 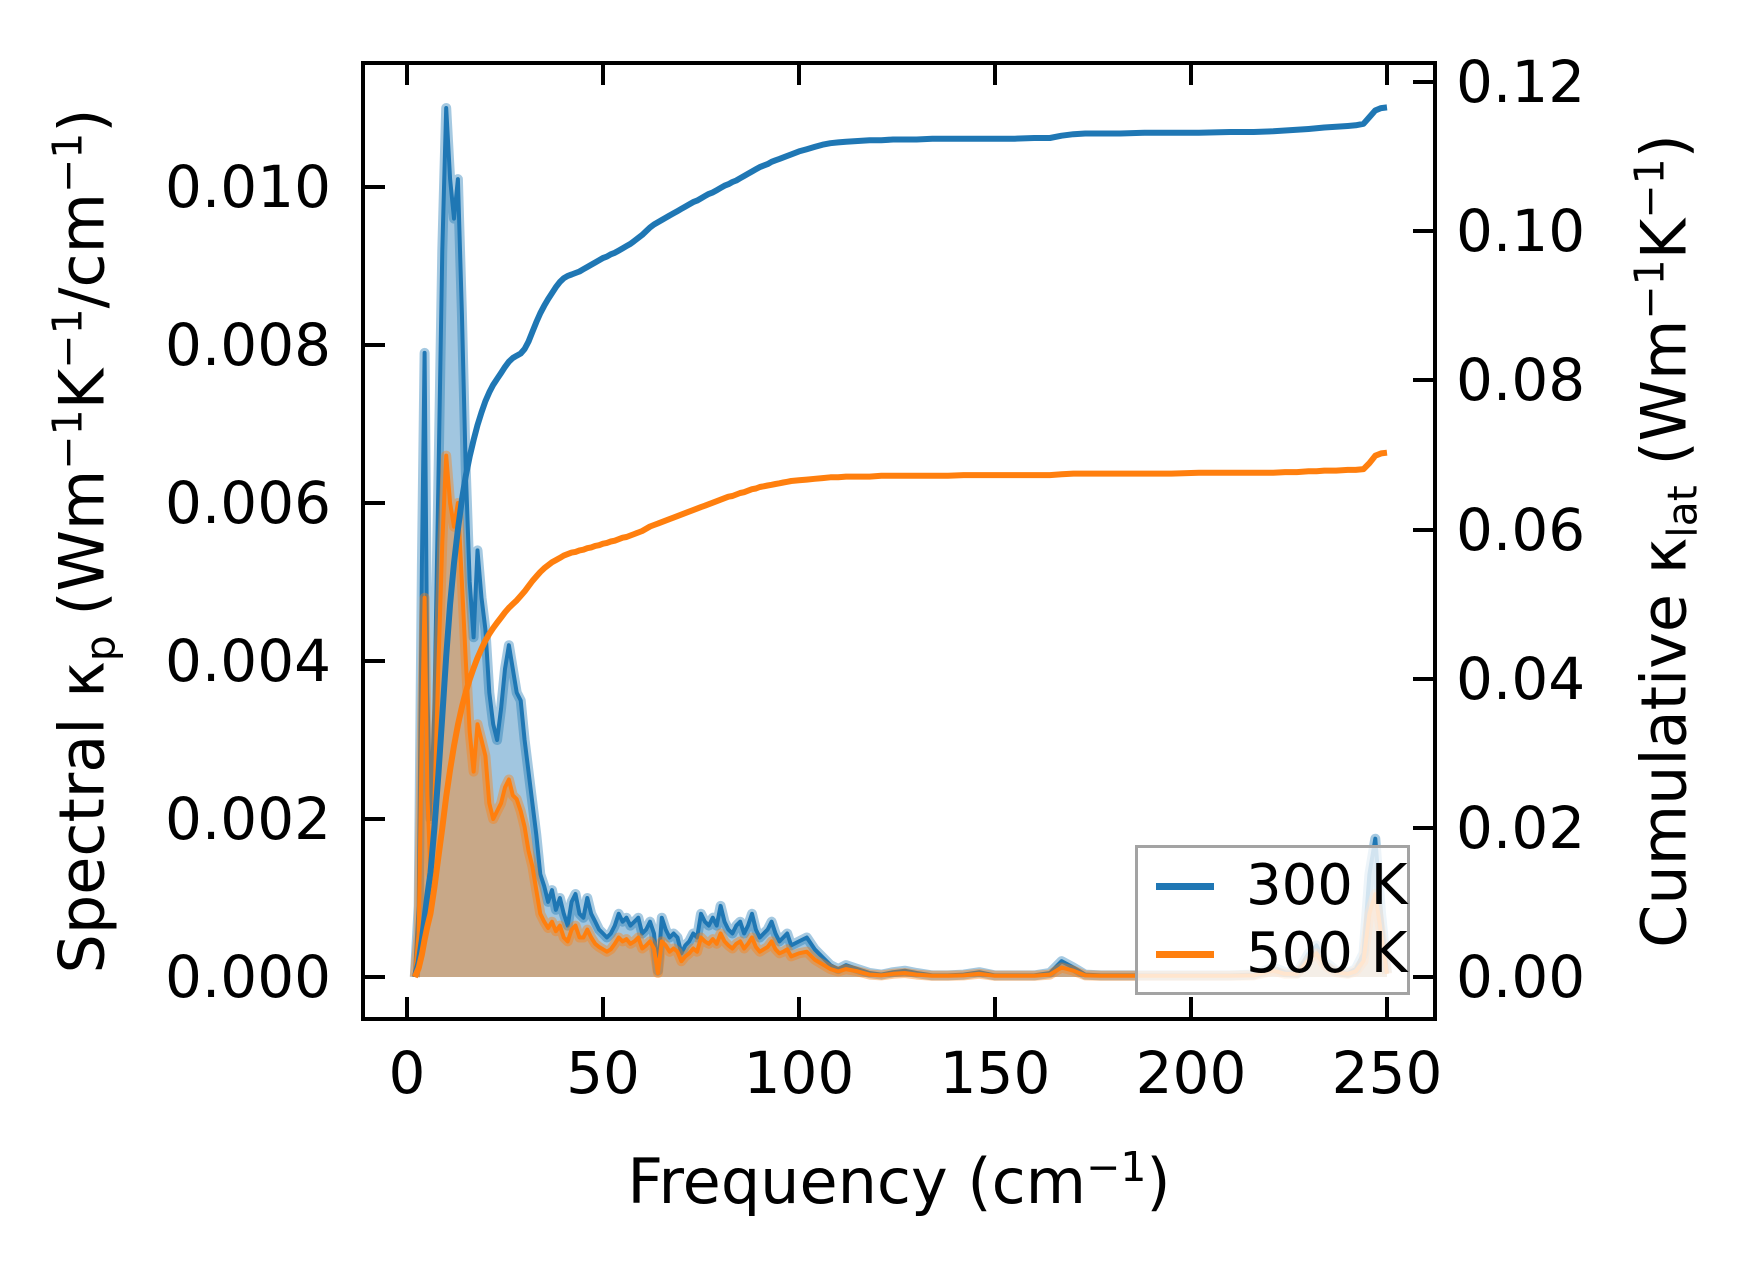 What do you see at coordinates (1327, 953) in the screenshot?
I see `legend-label-500K: 500 K` at bounding box center [1327, 953].